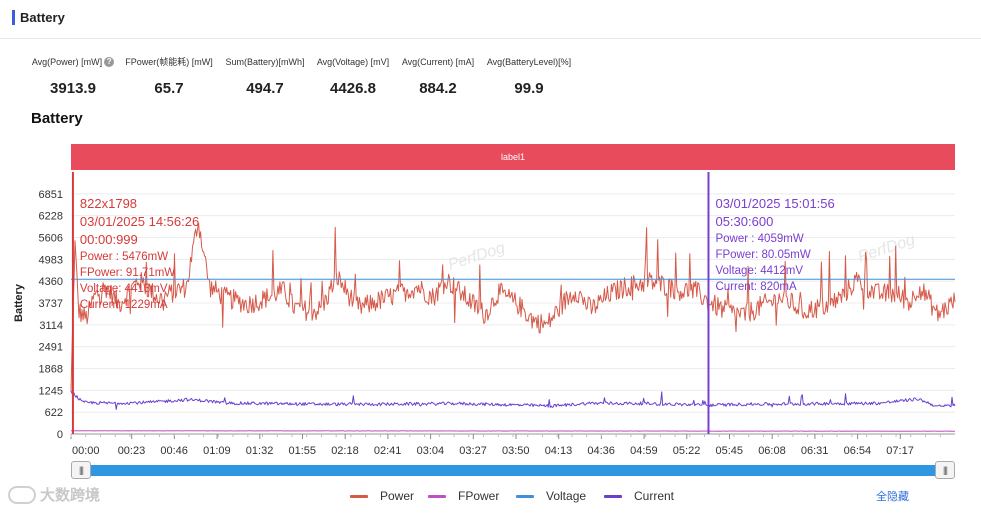 Image resolution: width=981 pixels, height=516 pixels. I want to click on x-tick-label: 00:00, so click(86, 451).